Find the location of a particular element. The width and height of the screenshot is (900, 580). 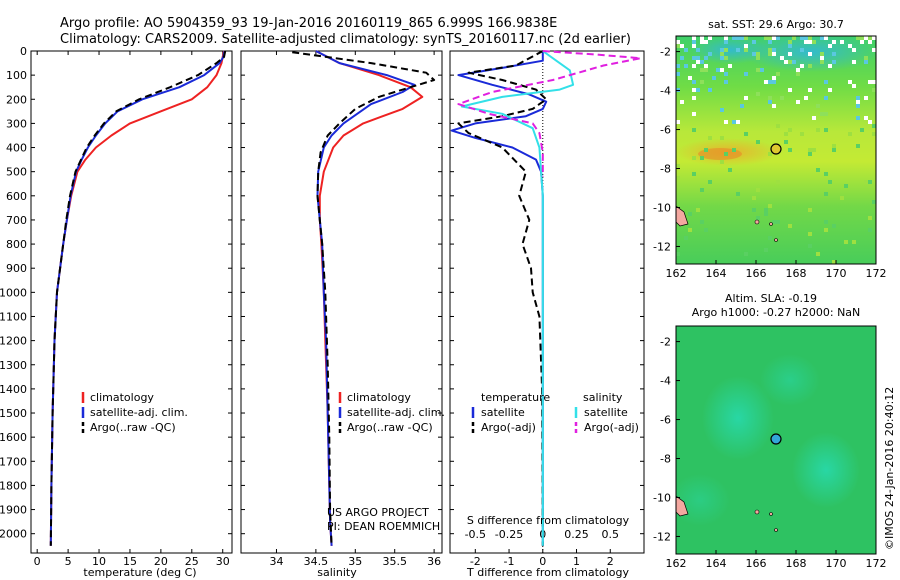

depth-tick-label: 1900 is located at coordinates (13, 510).